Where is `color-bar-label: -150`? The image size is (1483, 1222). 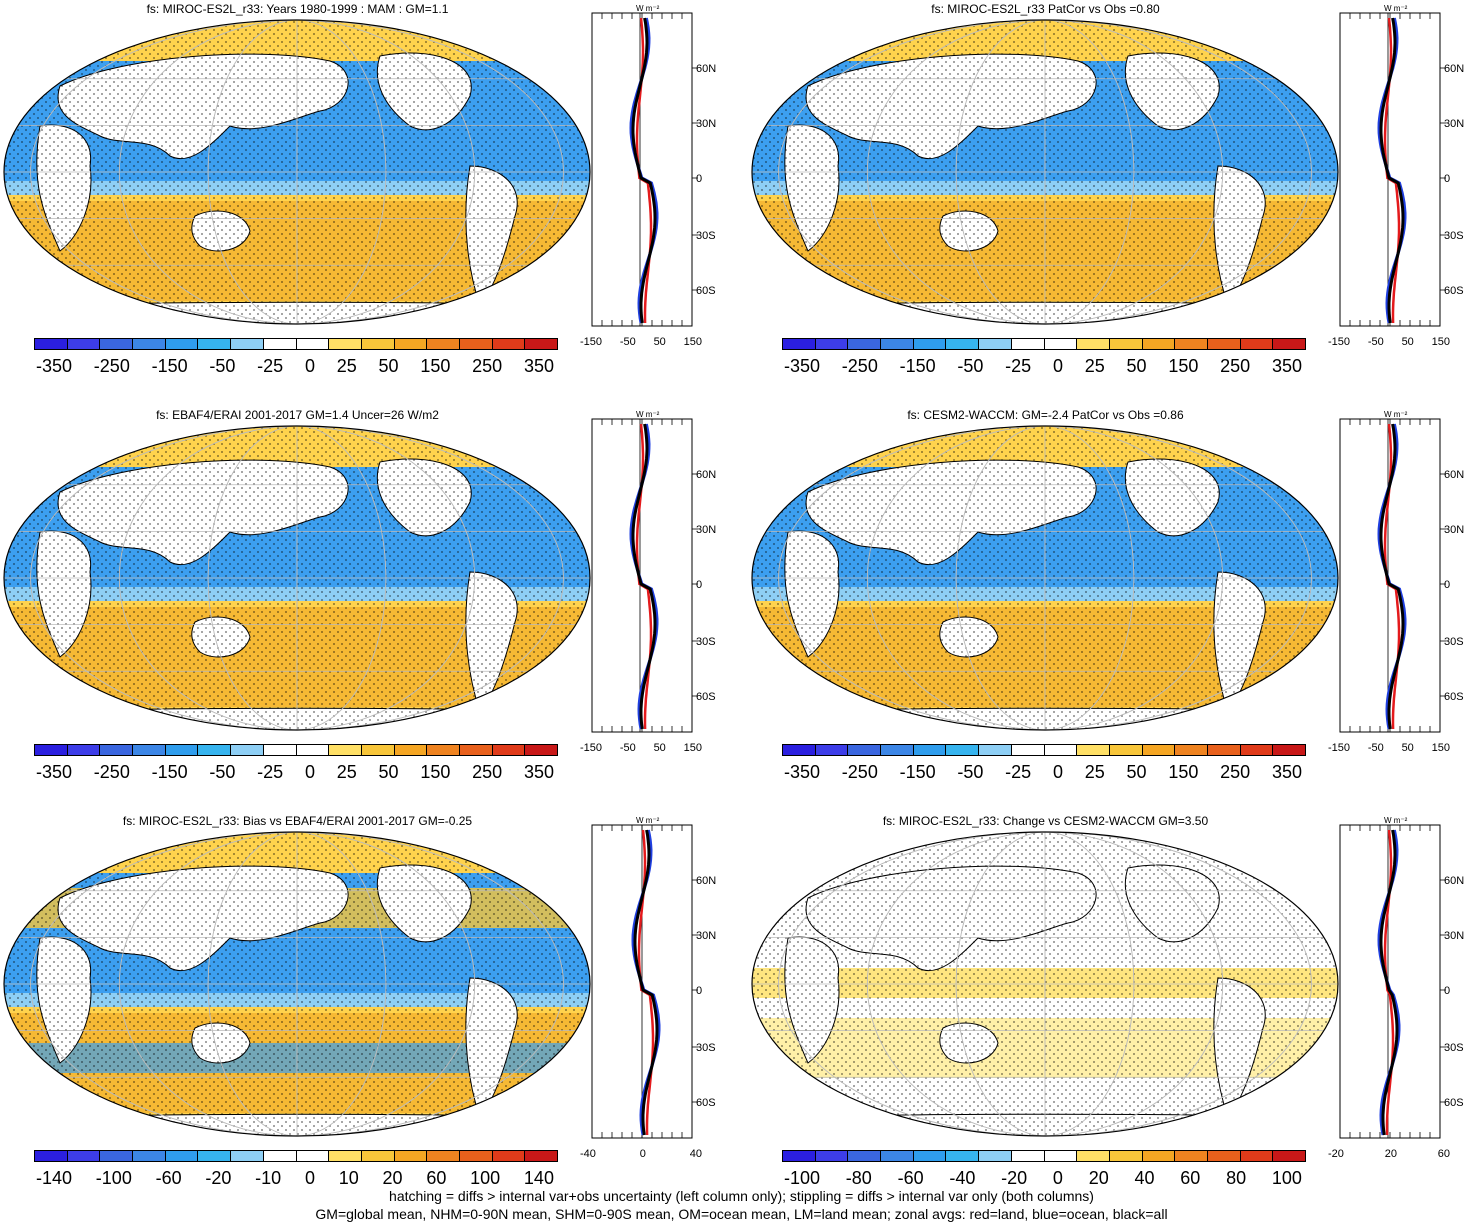
color-bar-label: -150 is located at coordinates (918, 772).